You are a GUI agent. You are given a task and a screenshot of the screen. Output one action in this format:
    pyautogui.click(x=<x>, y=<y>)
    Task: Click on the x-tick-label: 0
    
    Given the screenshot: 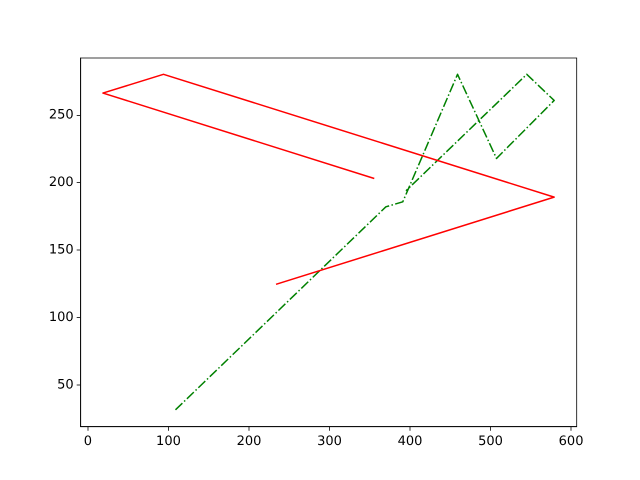 What is the action you would take?
    pyautogui.click(x=88, y=441)
    